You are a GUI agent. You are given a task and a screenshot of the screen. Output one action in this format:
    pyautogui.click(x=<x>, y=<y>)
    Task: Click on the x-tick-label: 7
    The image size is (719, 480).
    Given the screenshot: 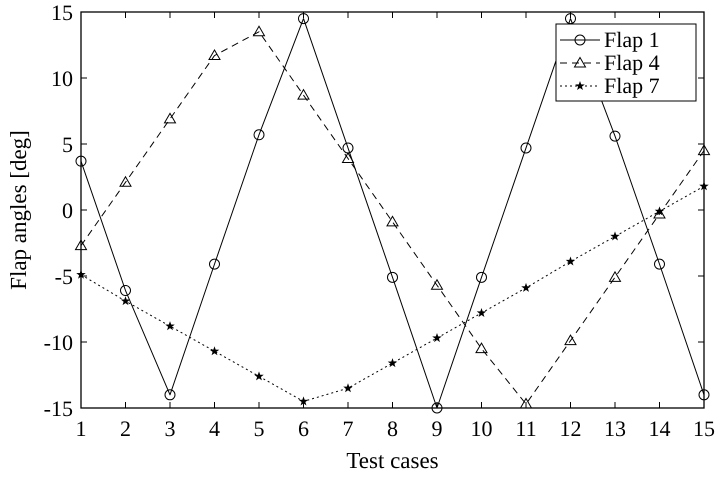 What is the action you would take?
    pyautogui.click(x=348, y=428)
    